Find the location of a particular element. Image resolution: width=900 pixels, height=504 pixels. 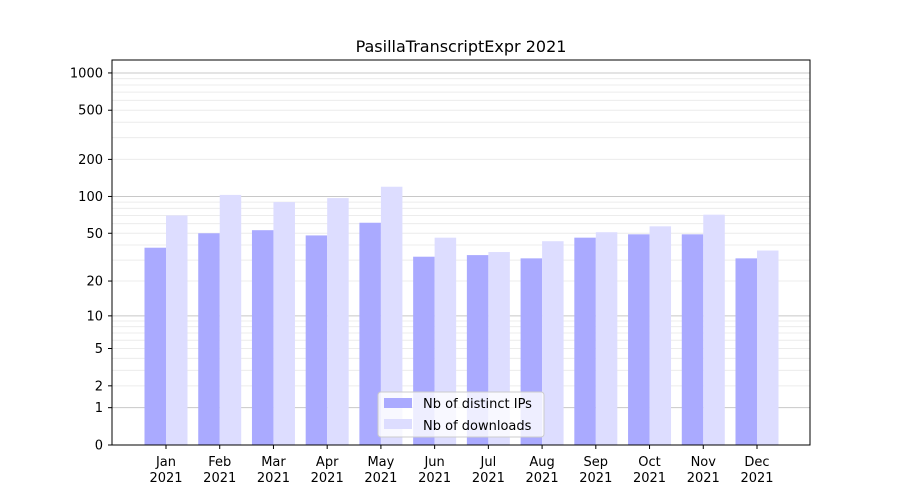

legend: Nb of distinct IPs Nb of downloads is located at coordinates (461, 414).